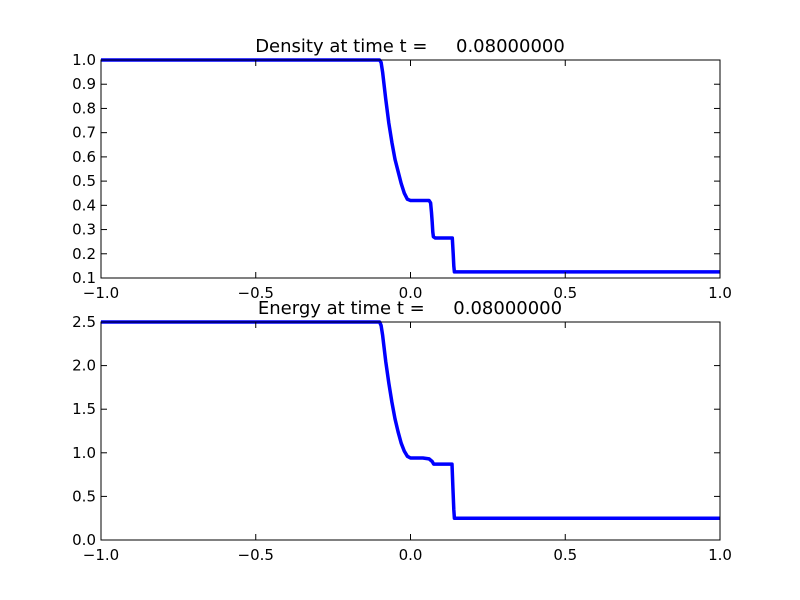  Describe the element at coordinates (410, 308) in the screenshot. I see `energy-title: Energy at time t = 0.08000000` at that location.